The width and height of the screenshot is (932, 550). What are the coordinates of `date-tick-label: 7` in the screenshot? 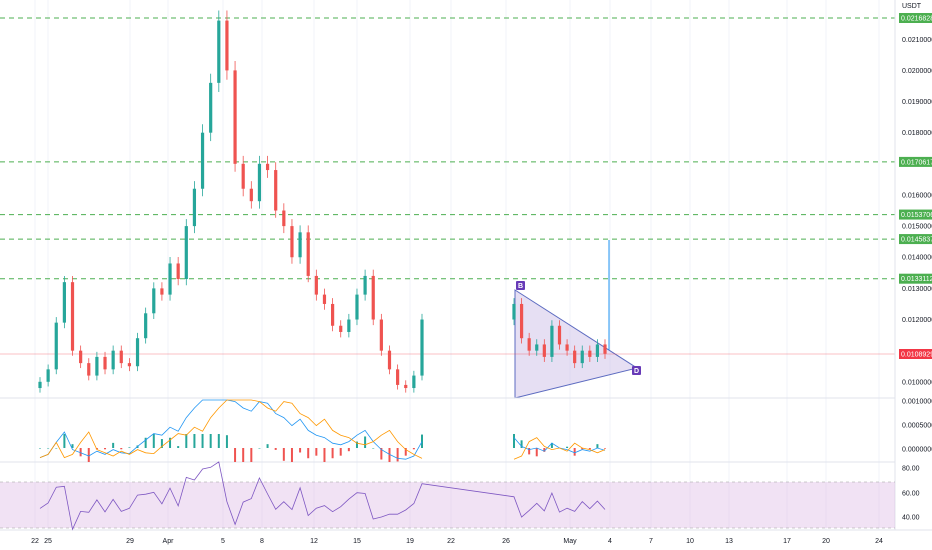 It's located at (651, 541).